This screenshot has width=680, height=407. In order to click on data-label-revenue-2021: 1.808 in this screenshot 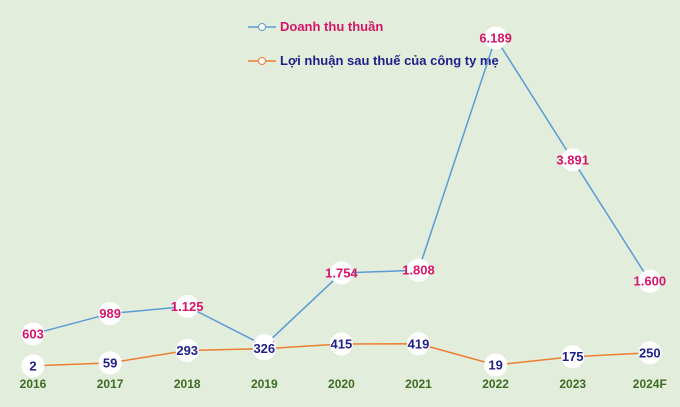, I will do `click(418, 270)`.